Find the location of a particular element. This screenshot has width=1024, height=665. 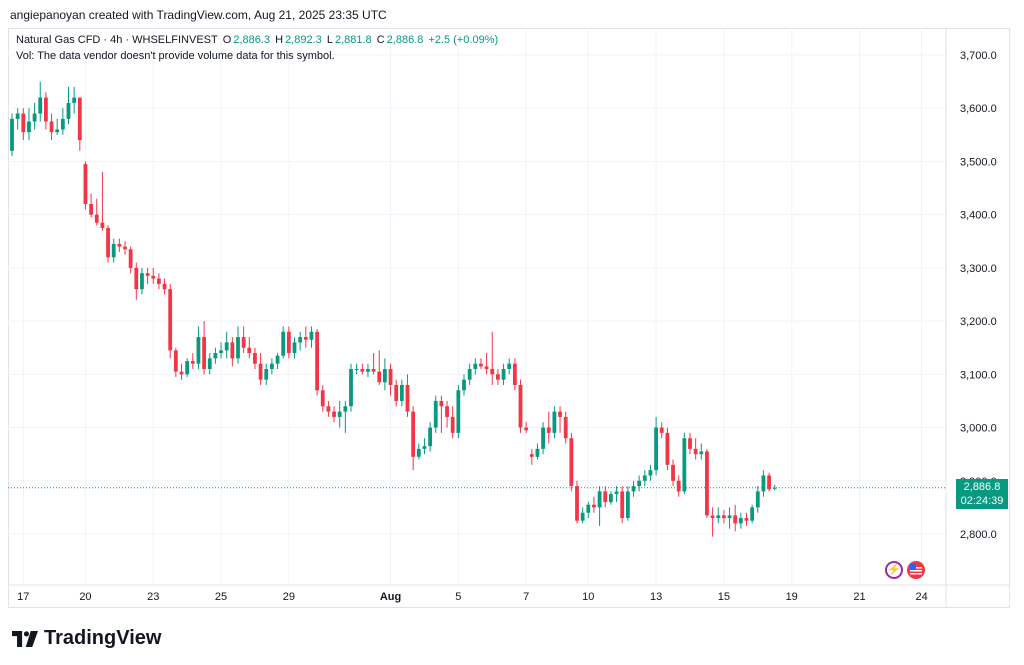

x-tick-label: 7 is located at coordinates (526, 597).